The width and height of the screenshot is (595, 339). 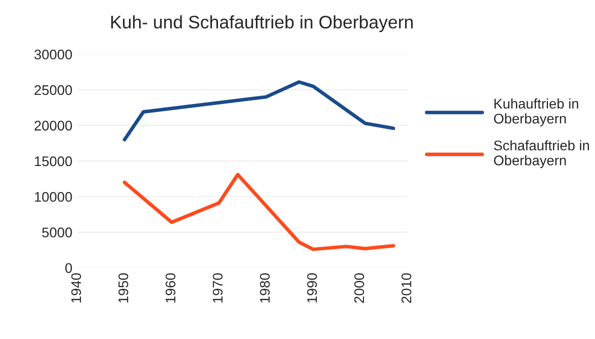 What do you see at coordinates (53, 90) in the screenshot?
I see `y-tick-label: 25000` at bounding box center [53, 90].